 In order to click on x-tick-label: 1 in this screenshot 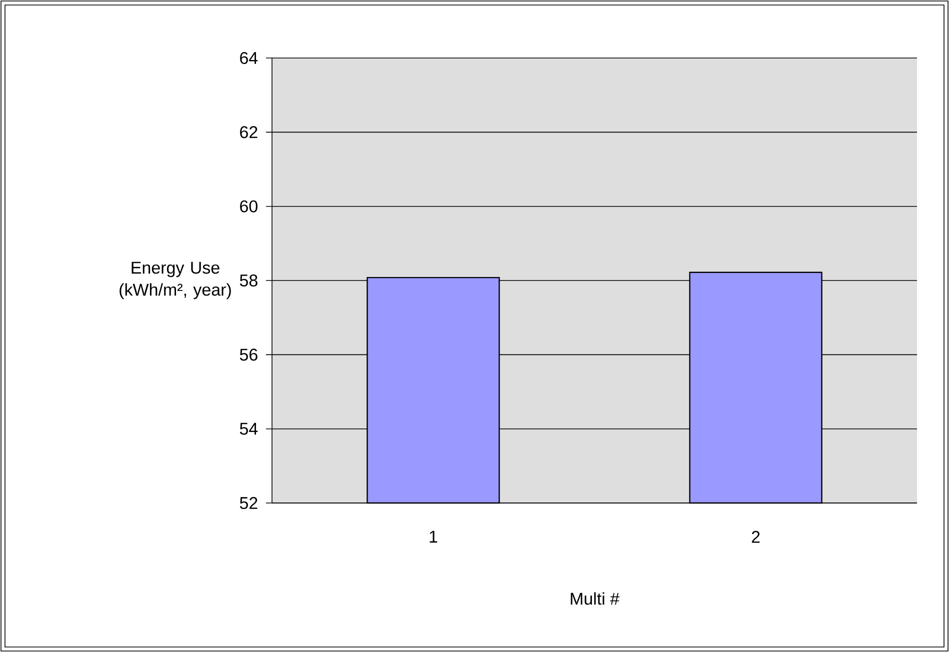, I will do `click(434, 536)`.